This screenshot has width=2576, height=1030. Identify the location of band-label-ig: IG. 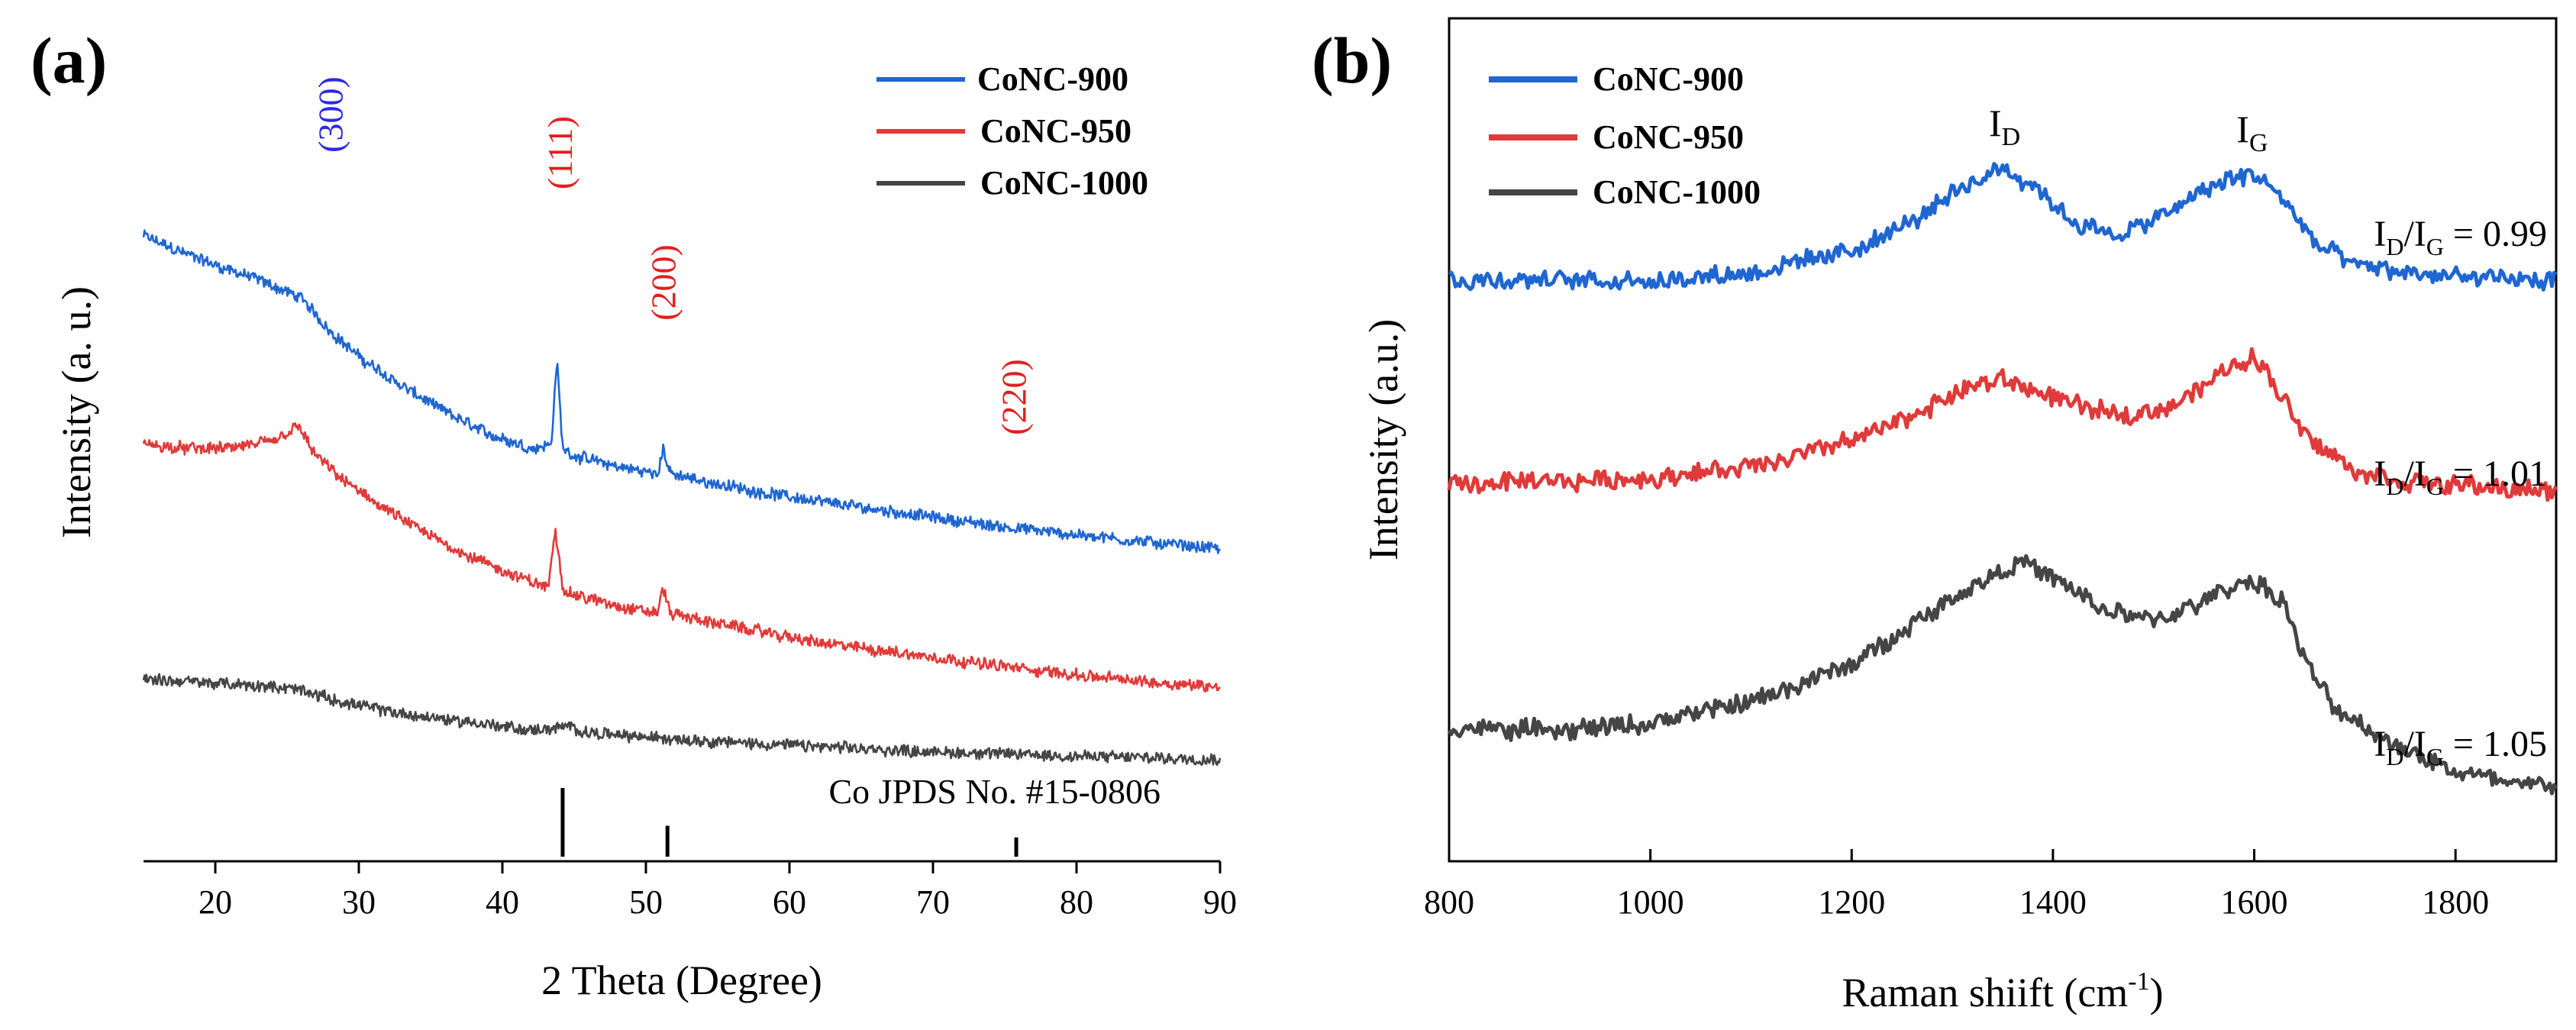
(2252, 132).